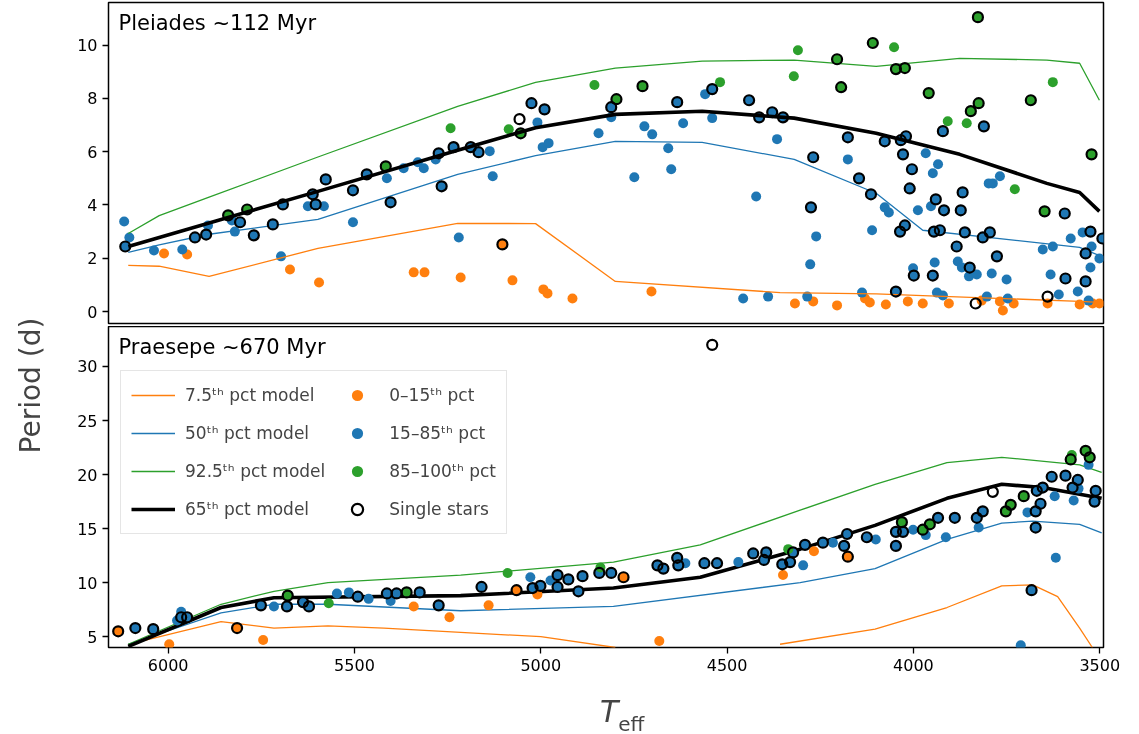 The height and width of the screenshot is (734, 1139). I want to click on x-tick-label: 4000, so click(913, 665).